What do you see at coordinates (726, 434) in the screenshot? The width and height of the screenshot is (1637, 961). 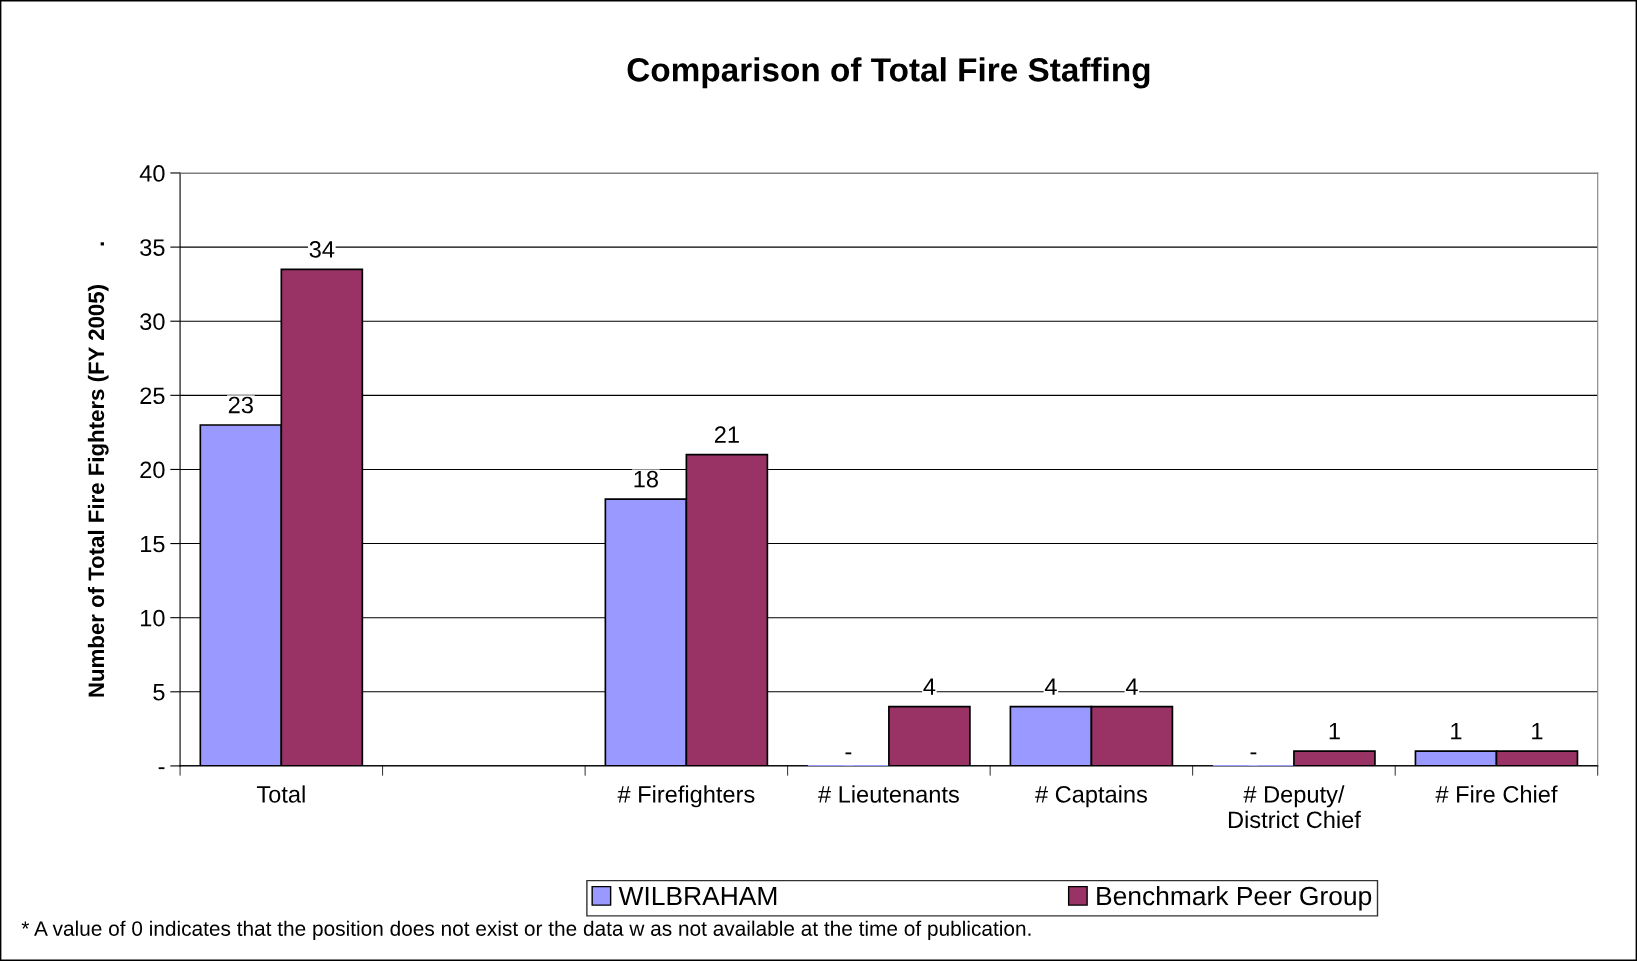 I see `data-label: 21` at bounding box center [726, 434].